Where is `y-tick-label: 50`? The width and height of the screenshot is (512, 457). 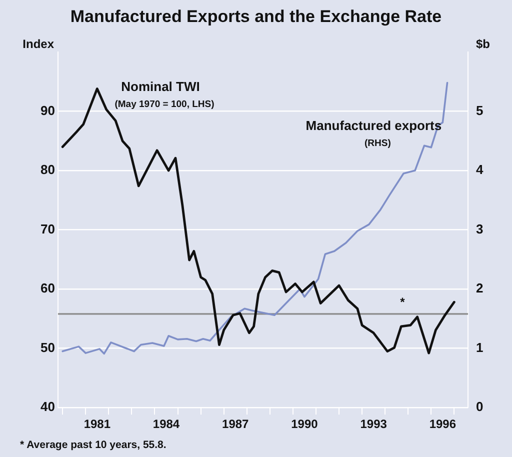 y-tick-label: 50 is located at coordinates (47, 347).